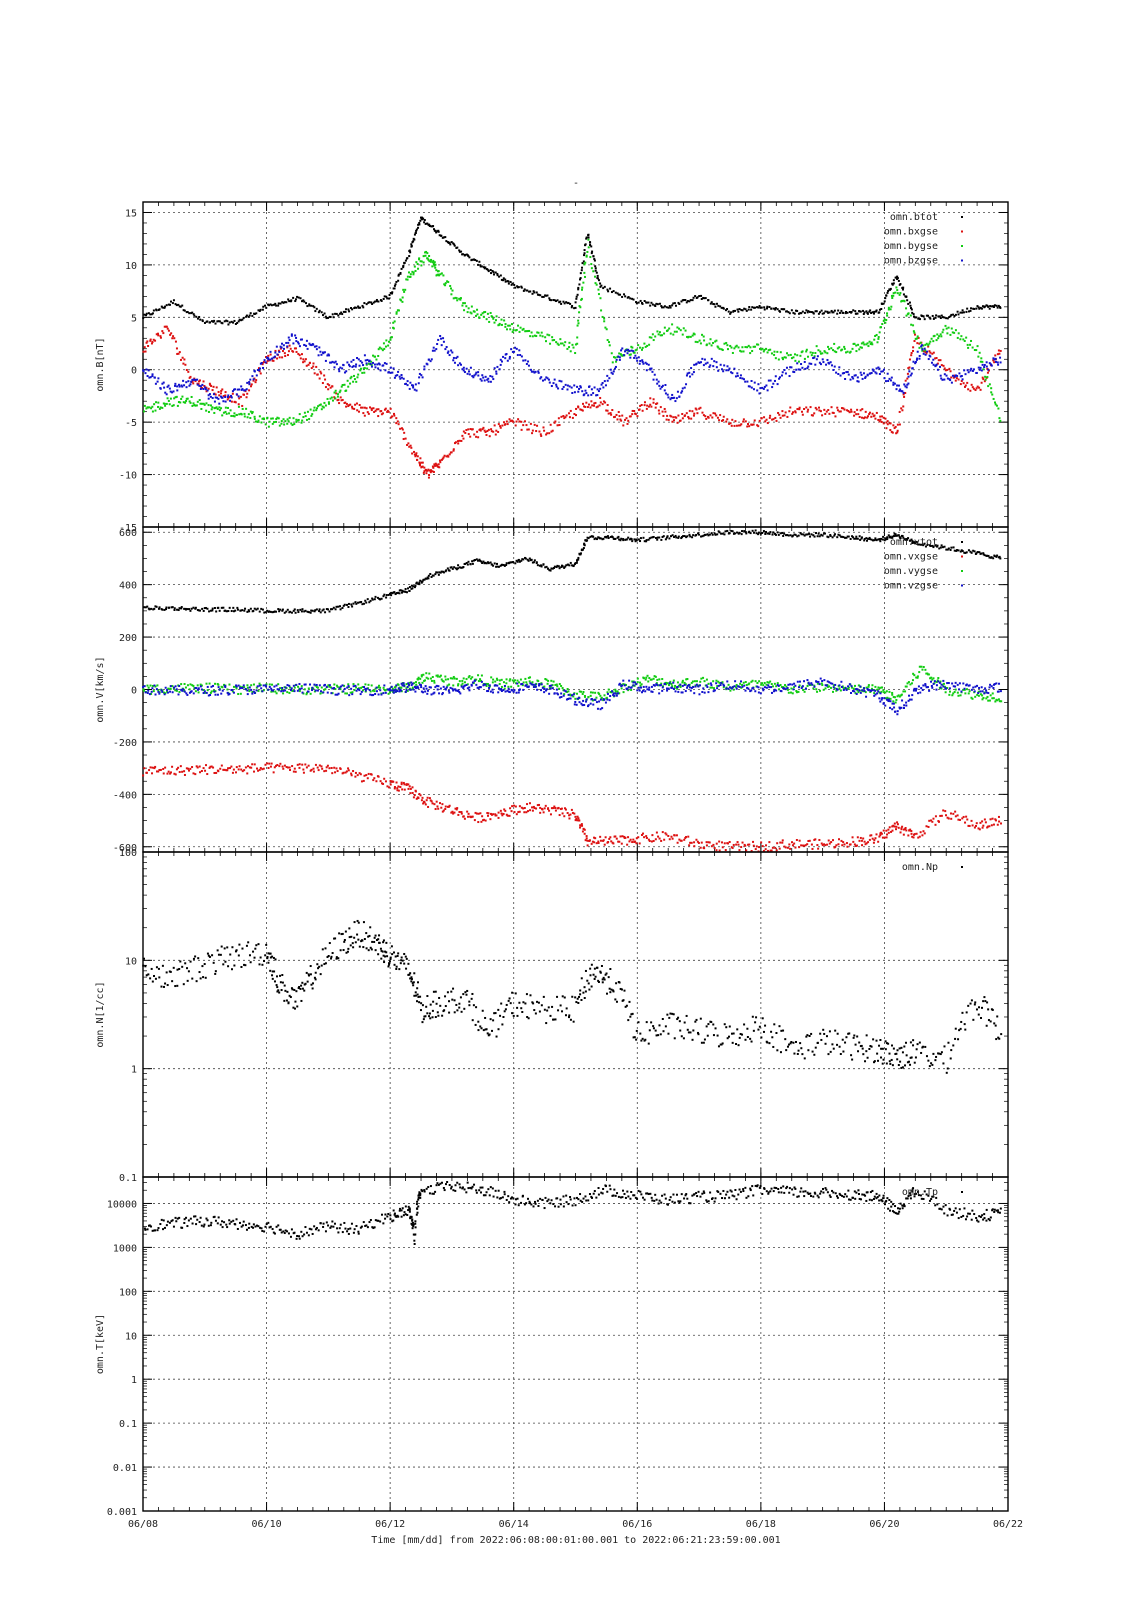 This screenshot has height=1600, width=1131. What do you see at coordinates (572, 571) in the screenshot?
I see `series-omn.vtot` at bounding box center [572, 571].